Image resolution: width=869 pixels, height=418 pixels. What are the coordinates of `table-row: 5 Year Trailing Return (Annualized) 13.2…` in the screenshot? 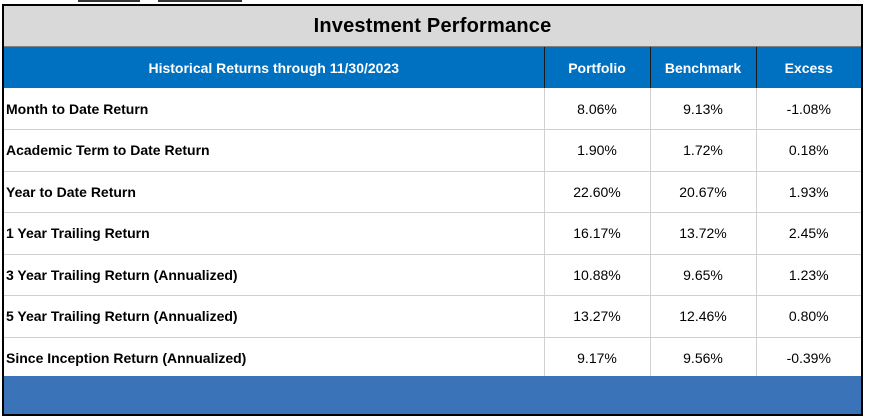 It's located at (432, 316).